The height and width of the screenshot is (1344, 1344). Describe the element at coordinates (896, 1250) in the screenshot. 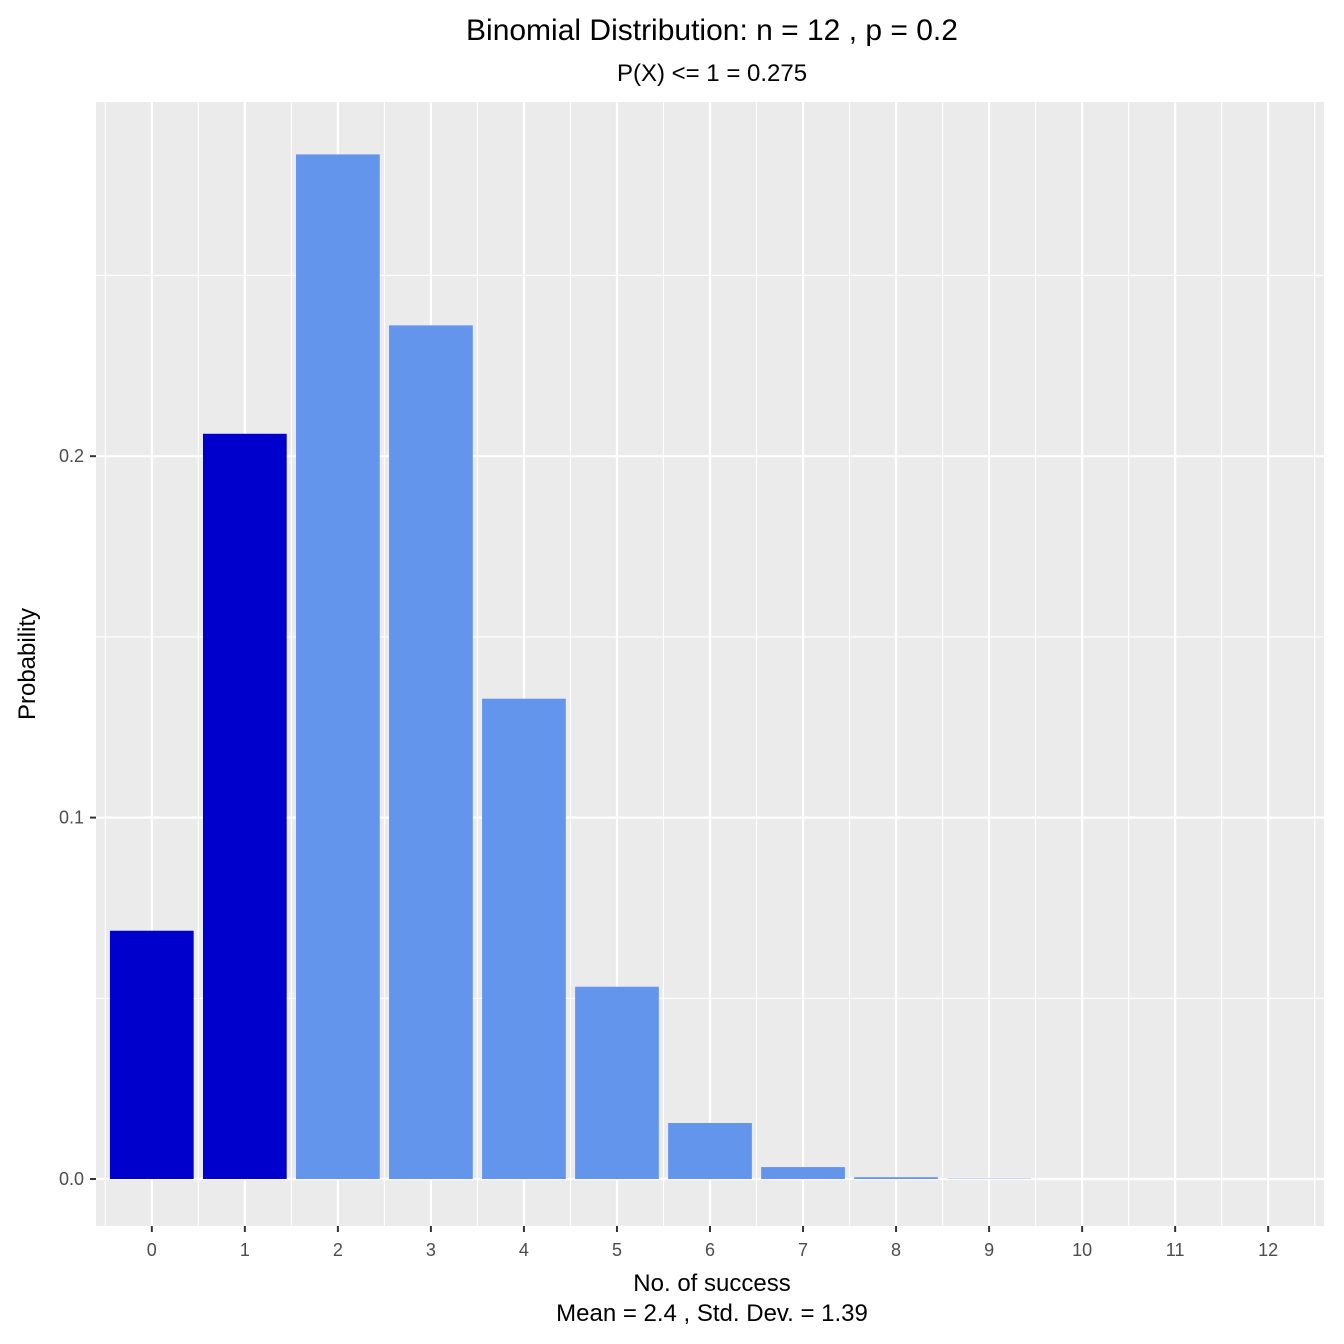

I see `x-tick-label: 8` at that location.